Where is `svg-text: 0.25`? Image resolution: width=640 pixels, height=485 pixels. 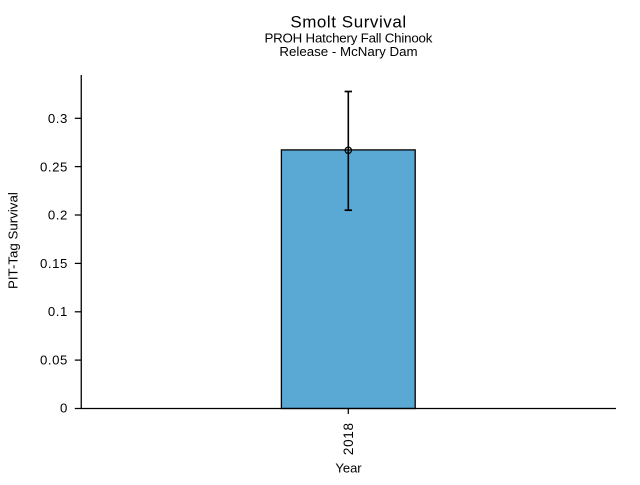 svg-text: 0.25 is located at coordinates (54, 166).